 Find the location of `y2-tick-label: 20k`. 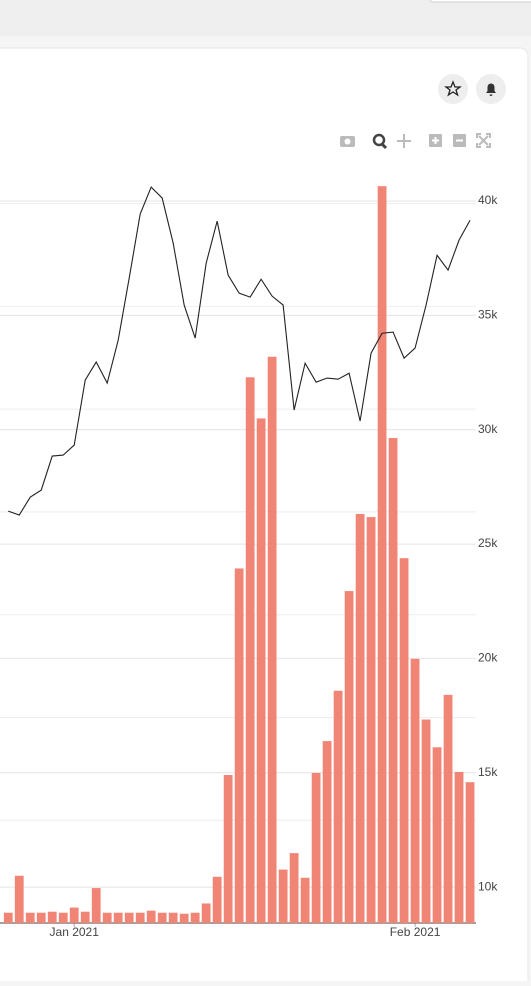

y2-tick-label: 20k is located at coordinates (488, 658).